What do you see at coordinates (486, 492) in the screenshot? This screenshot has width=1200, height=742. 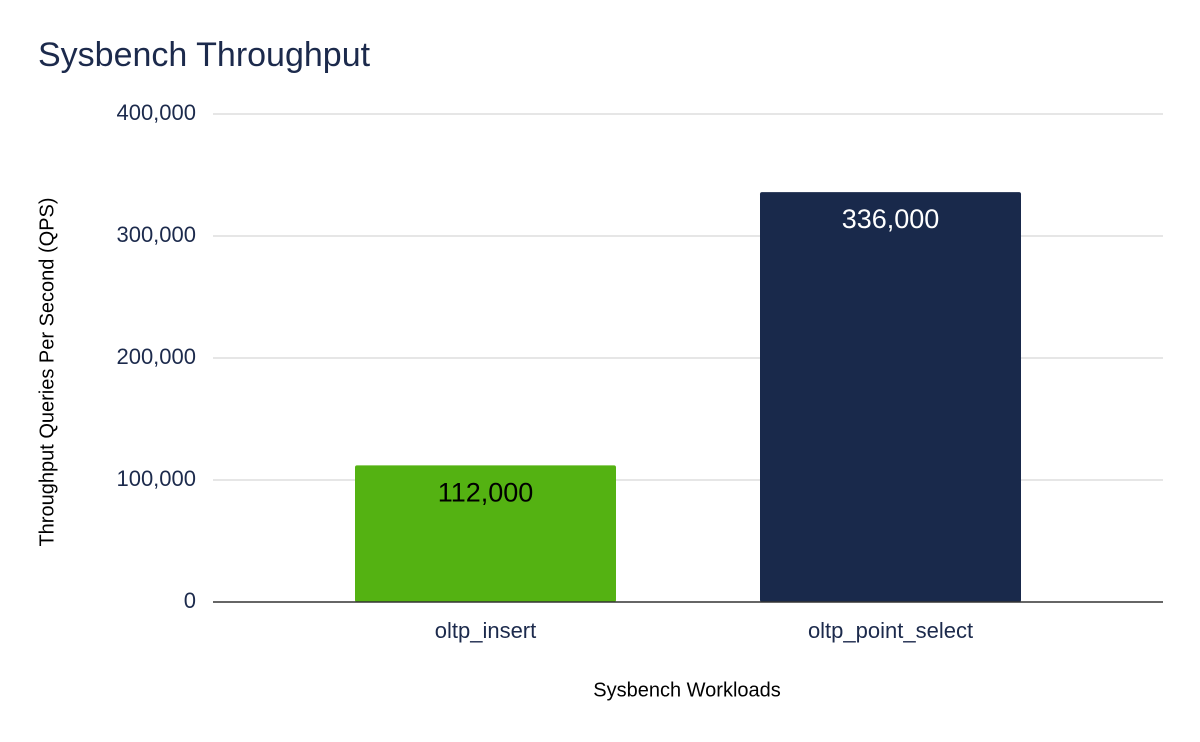 I see `value-label: 112,000` at bounding box center [486, 492].